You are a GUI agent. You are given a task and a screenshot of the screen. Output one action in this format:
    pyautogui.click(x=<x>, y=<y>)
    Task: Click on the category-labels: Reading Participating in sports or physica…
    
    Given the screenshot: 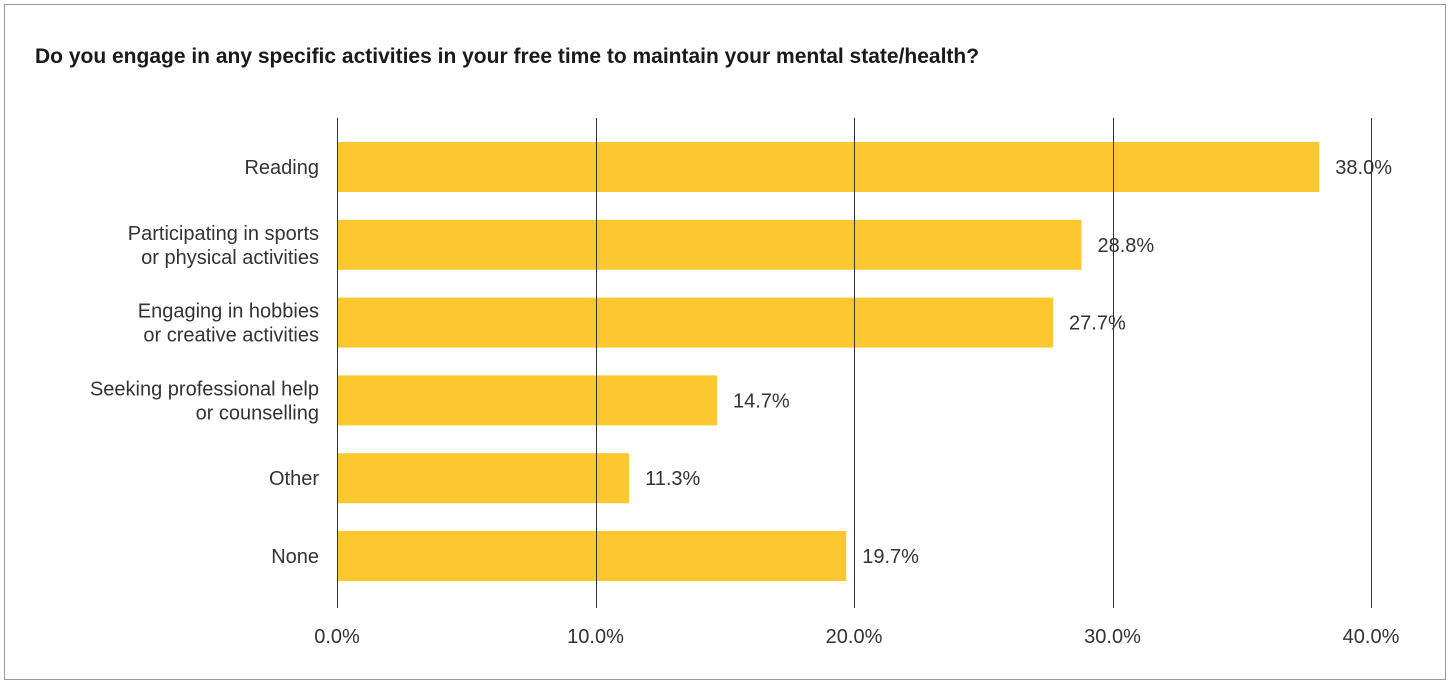 What is the action you would take?
    pyautogui.click(x=204, y=362)
    